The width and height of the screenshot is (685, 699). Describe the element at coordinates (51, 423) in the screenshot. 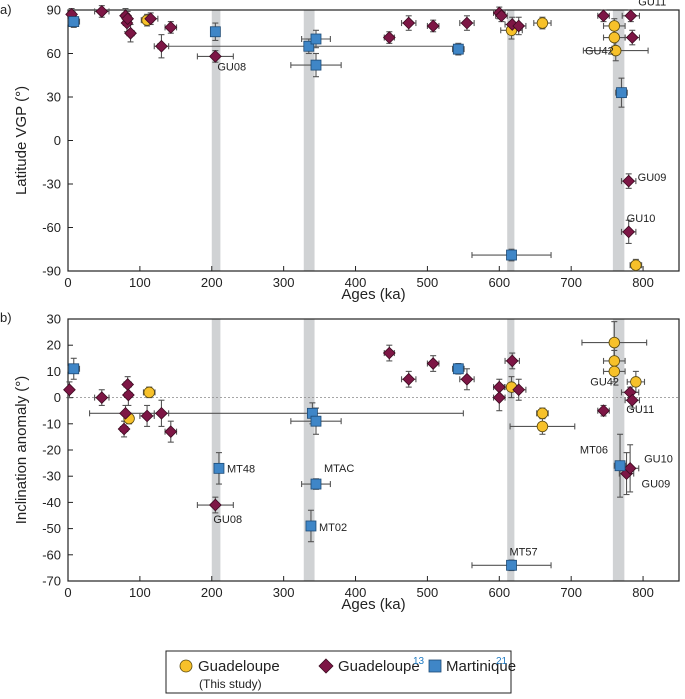

I see `y-tick-label: -10` at that location.